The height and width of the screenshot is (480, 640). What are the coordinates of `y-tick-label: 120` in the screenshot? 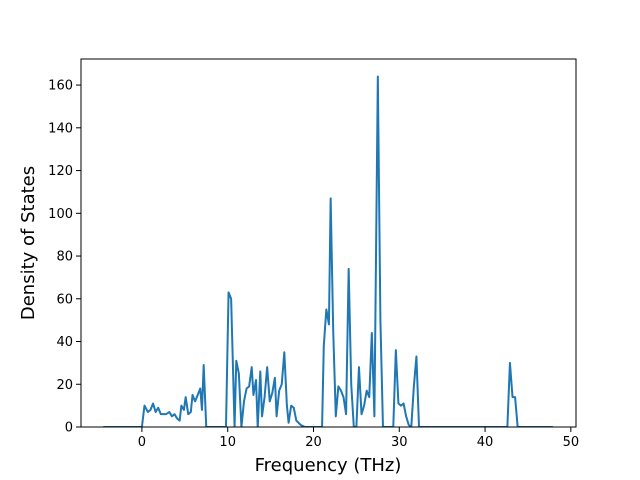 It's located at (60, 171).